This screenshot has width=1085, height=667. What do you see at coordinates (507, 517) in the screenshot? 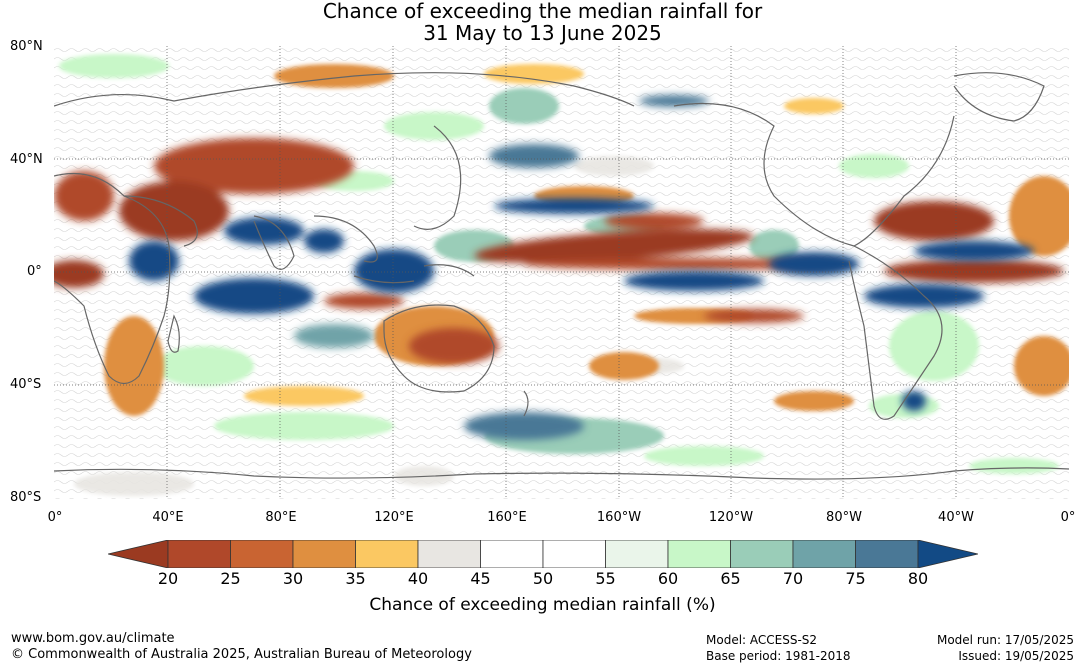
I see `lon-label-160e: 160°E` at bounding box center [507, 517].